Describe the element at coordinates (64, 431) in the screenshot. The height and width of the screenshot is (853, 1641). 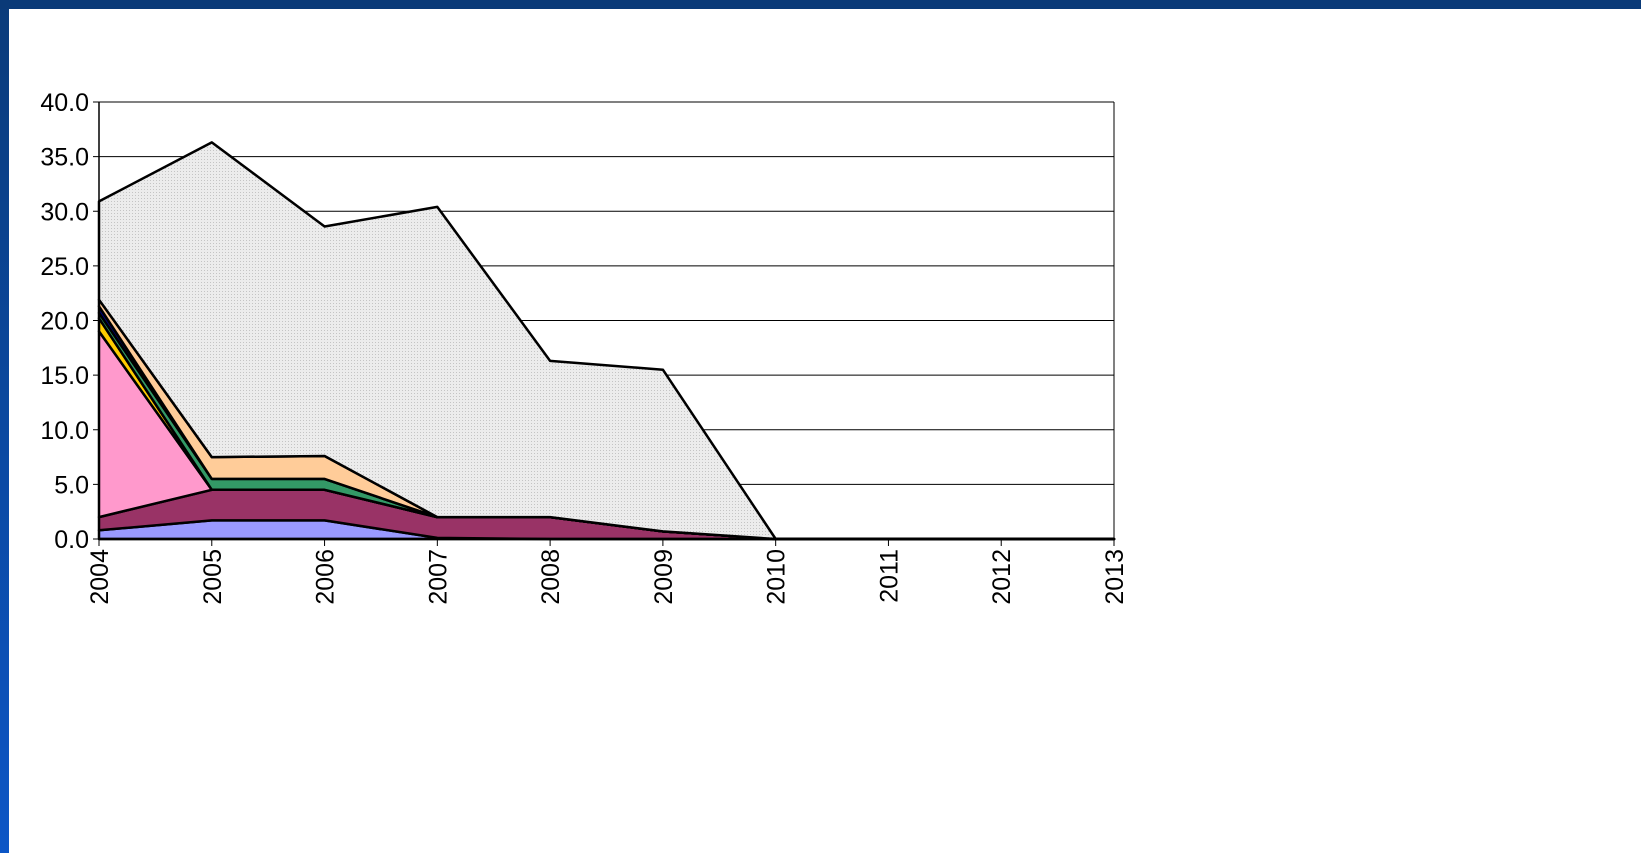
I see `y-tick-label: 10.0` at that location.